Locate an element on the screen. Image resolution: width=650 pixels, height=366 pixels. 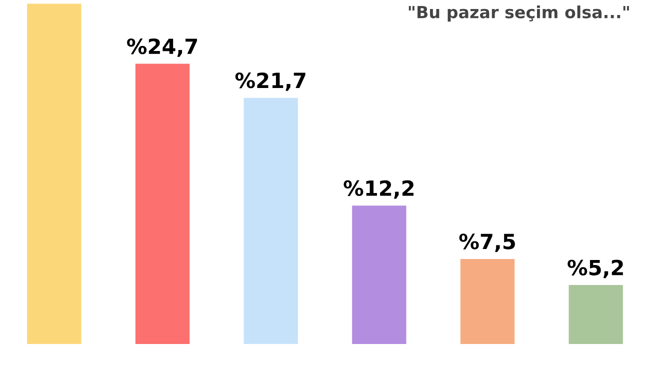
data-label: %21,7 is located at coordinates (270, 81).